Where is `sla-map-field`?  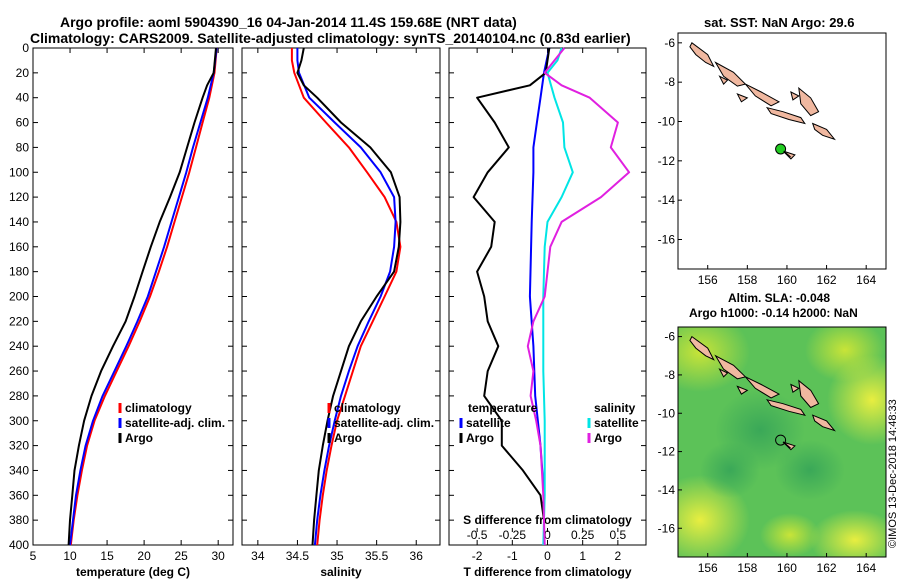 sla-map-field is located at coordinates (782, 442).